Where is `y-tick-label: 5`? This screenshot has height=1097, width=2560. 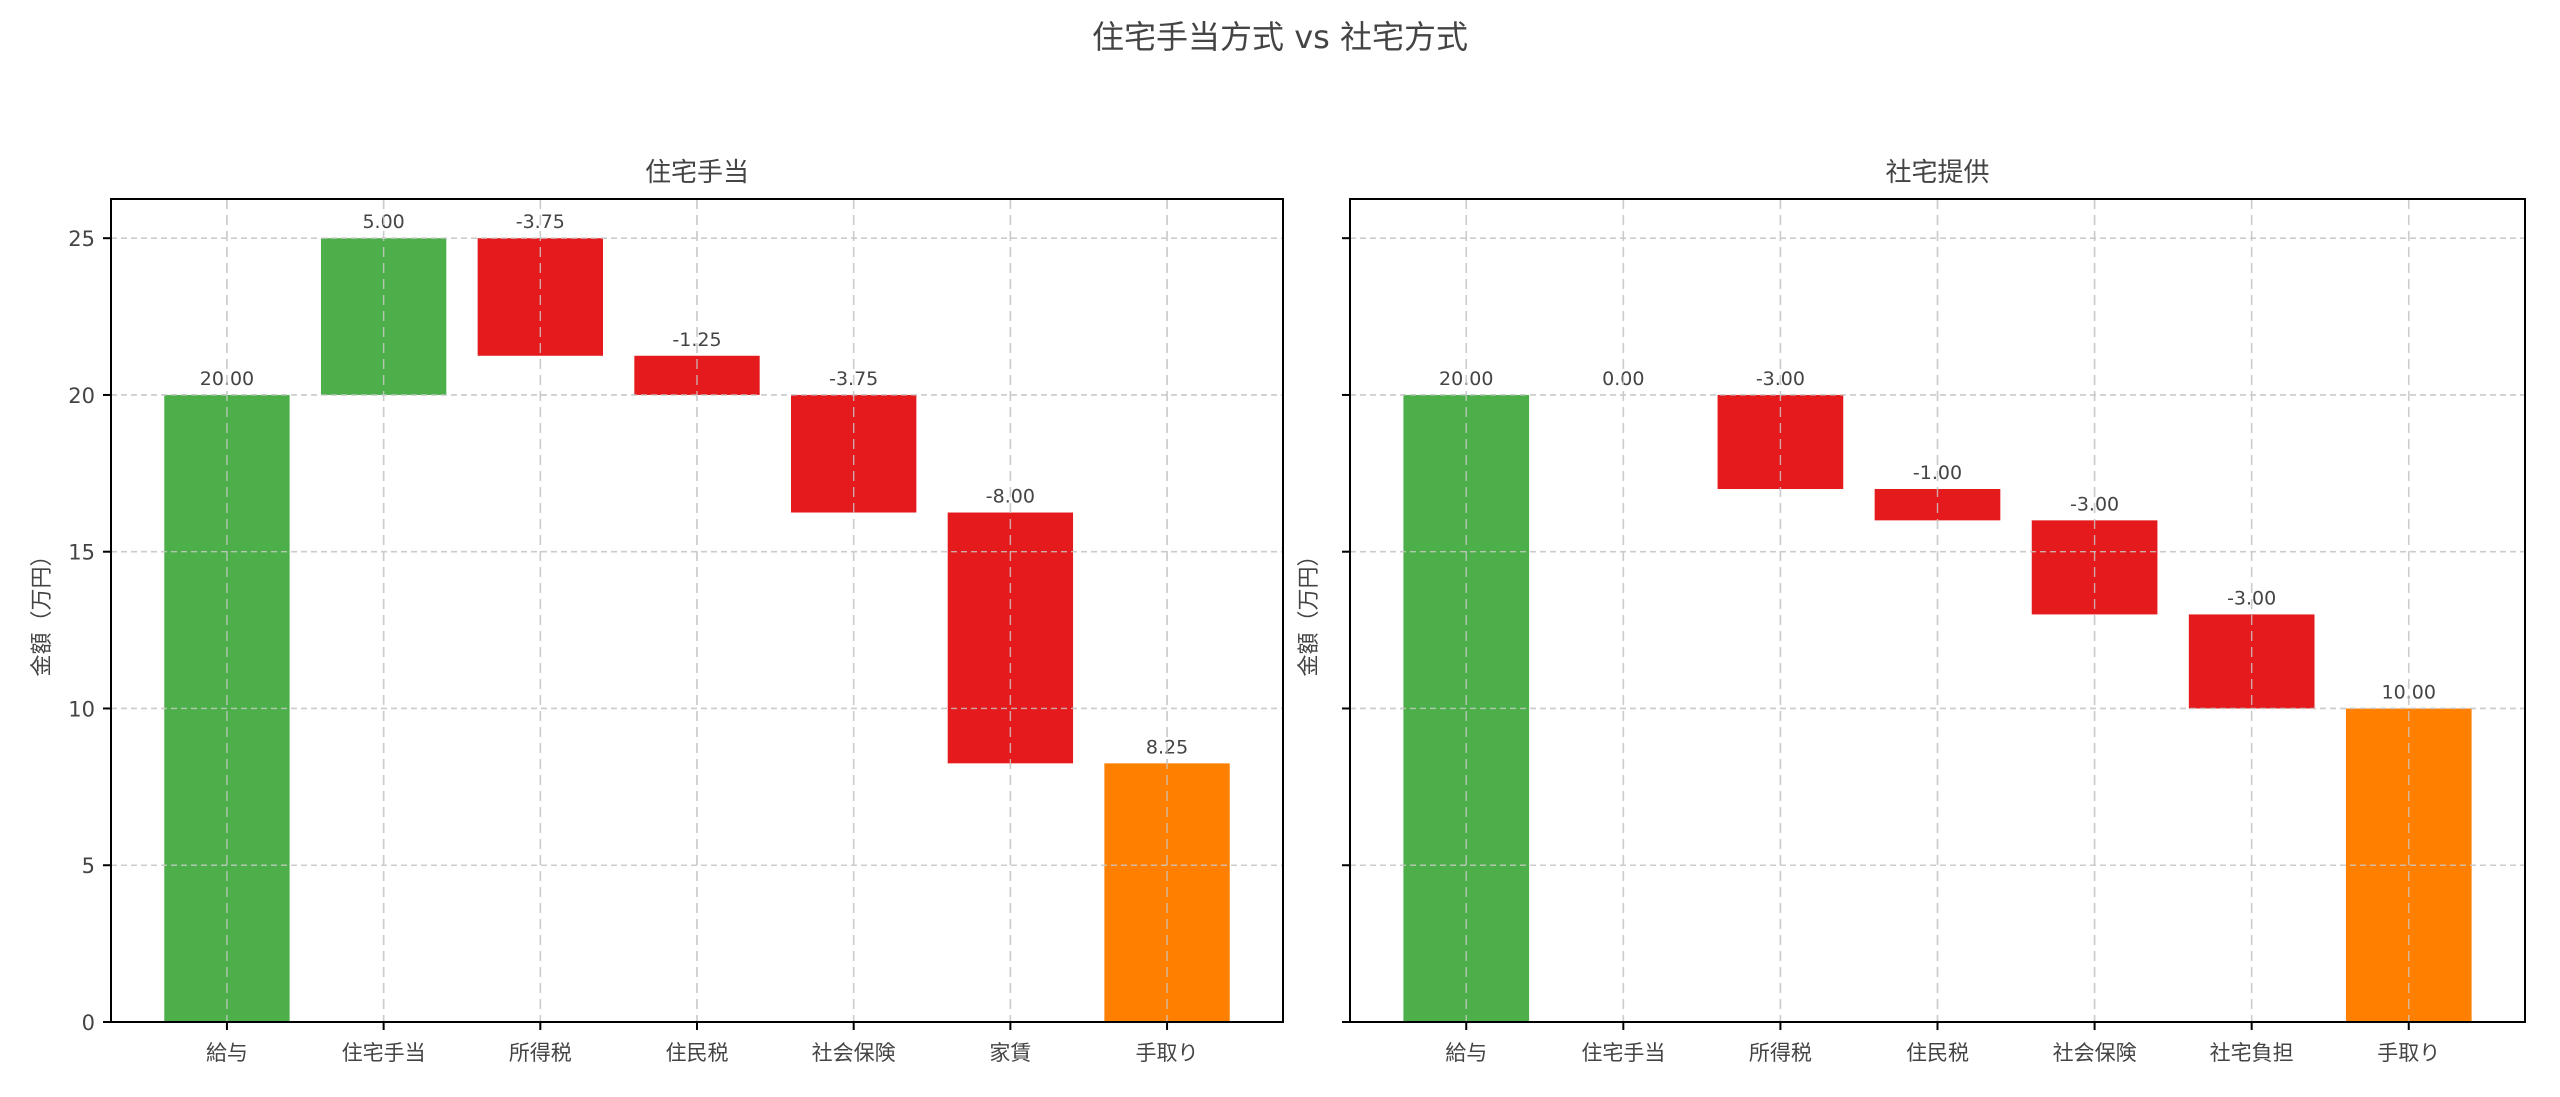
y-tick-label: 5 is located at coordinates (88, 866).